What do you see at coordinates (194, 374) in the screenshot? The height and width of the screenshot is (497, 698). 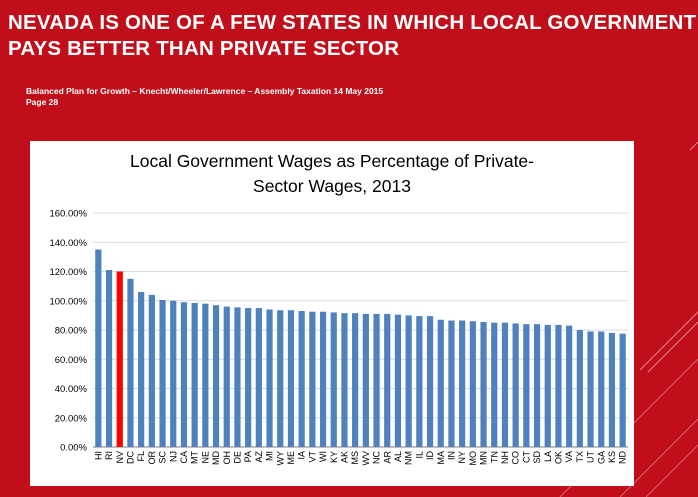 I see `bar-mt` at bounding box center [194, 374].